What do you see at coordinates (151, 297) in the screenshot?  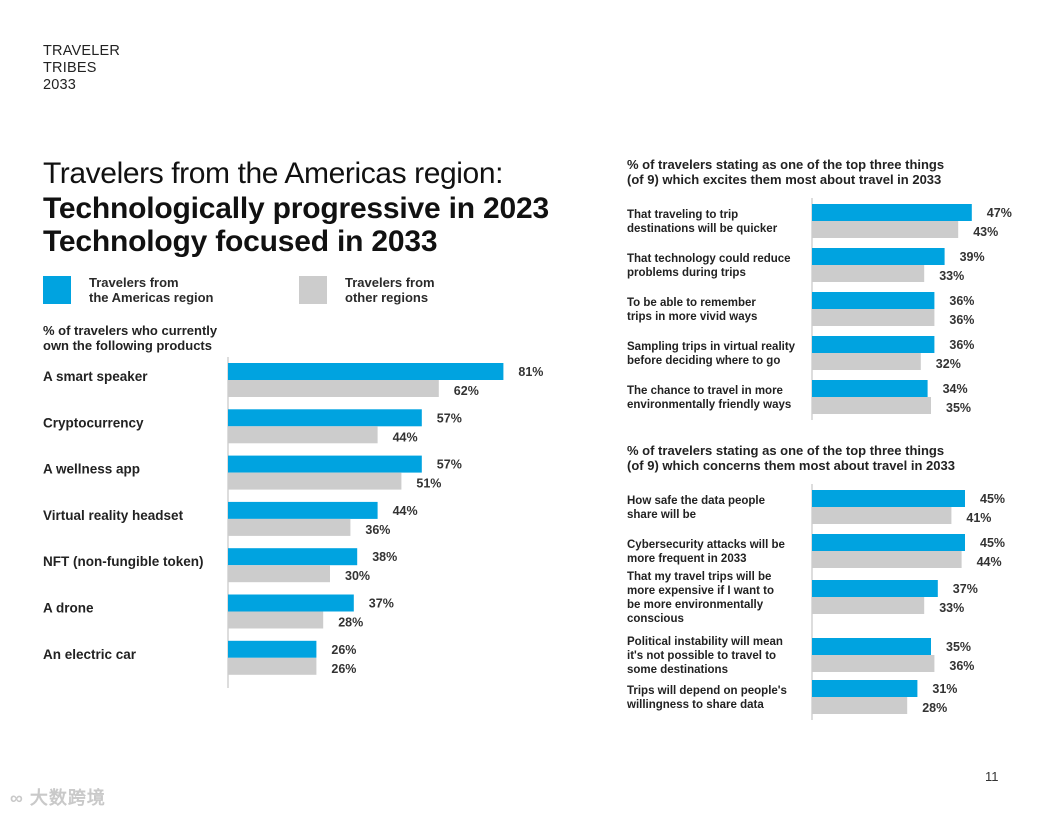 I see `legend-label-line: the Americas region` at bounding box center [151, 297].